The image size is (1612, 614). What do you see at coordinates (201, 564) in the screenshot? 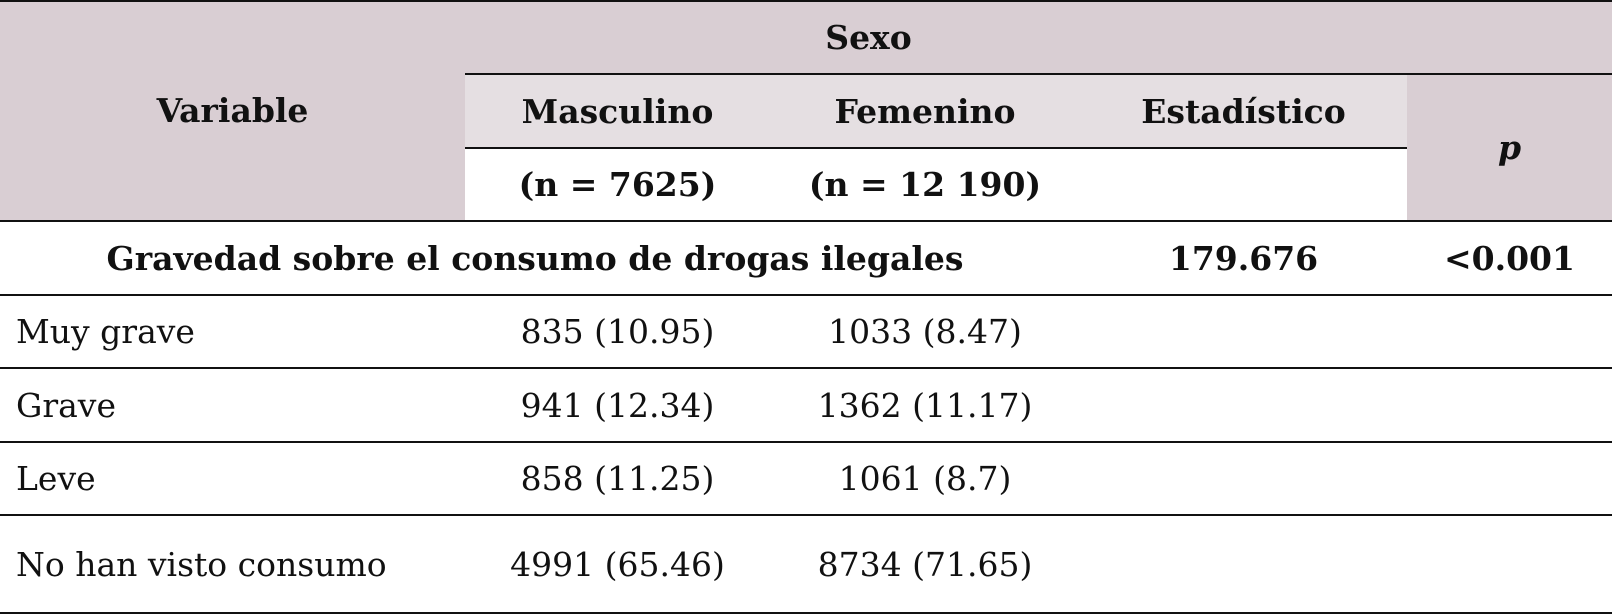
I see `row-label: No han visto consumo` at bounding box center [201, 564].